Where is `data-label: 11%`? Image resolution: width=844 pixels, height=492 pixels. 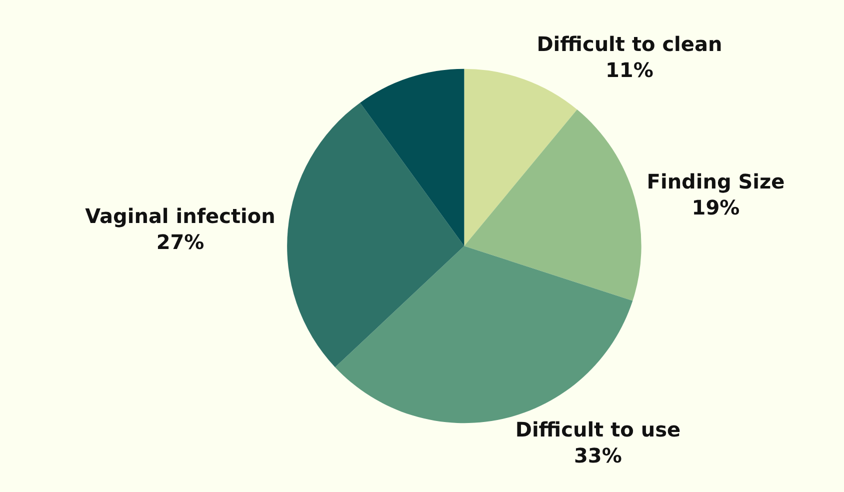 data-label: 11% is located at coordinates (630, 70).